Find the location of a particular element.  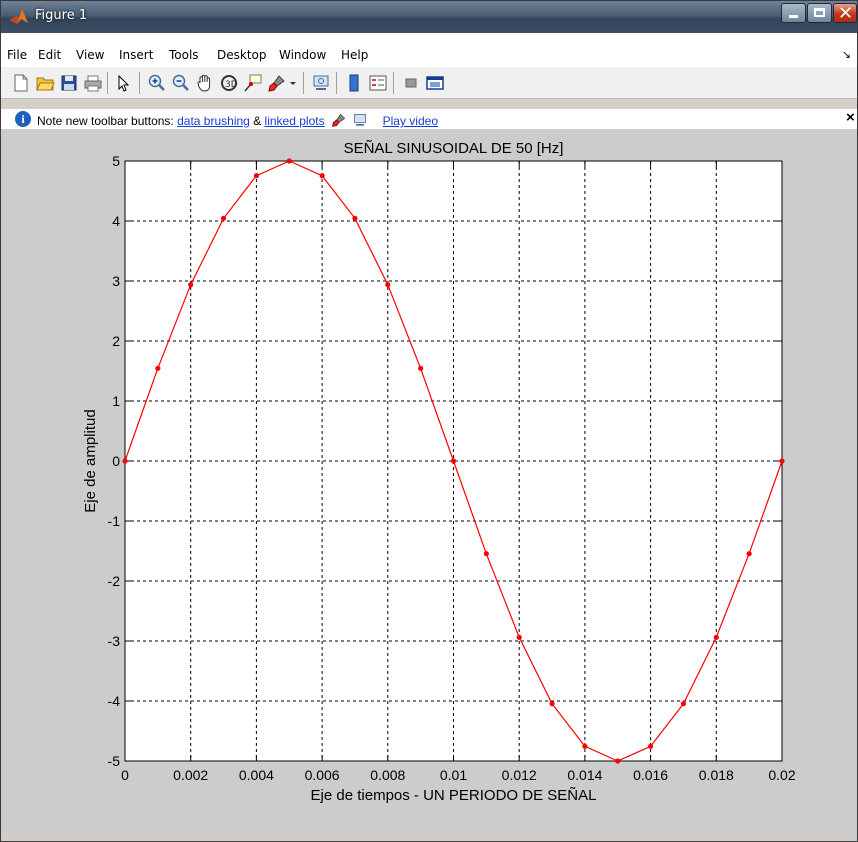

linked-plots-link: linked plots is located at coordinates (294, 121).